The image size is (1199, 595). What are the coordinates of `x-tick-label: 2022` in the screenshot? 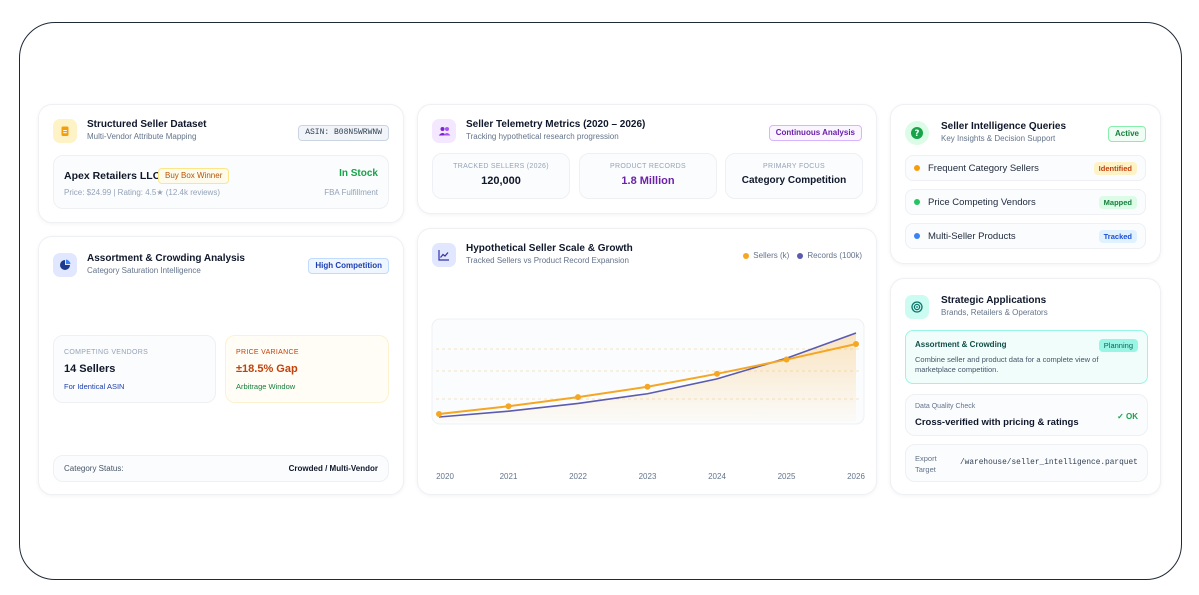 It's located at (578, 476).